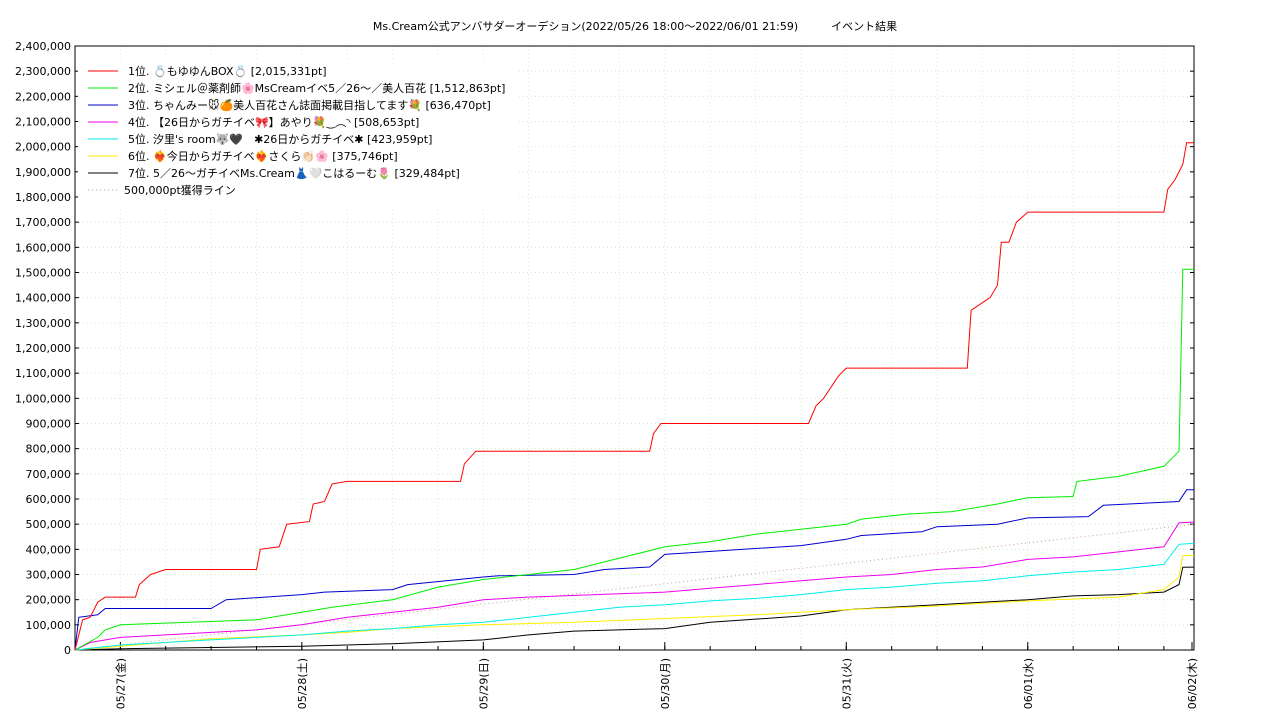 Image resolution: width=1280 pixels, height=720 pixels. Describe the element at coordinates (43, 247) in the screenshot. I see `y-tick-label: 1,600,000` at that location.